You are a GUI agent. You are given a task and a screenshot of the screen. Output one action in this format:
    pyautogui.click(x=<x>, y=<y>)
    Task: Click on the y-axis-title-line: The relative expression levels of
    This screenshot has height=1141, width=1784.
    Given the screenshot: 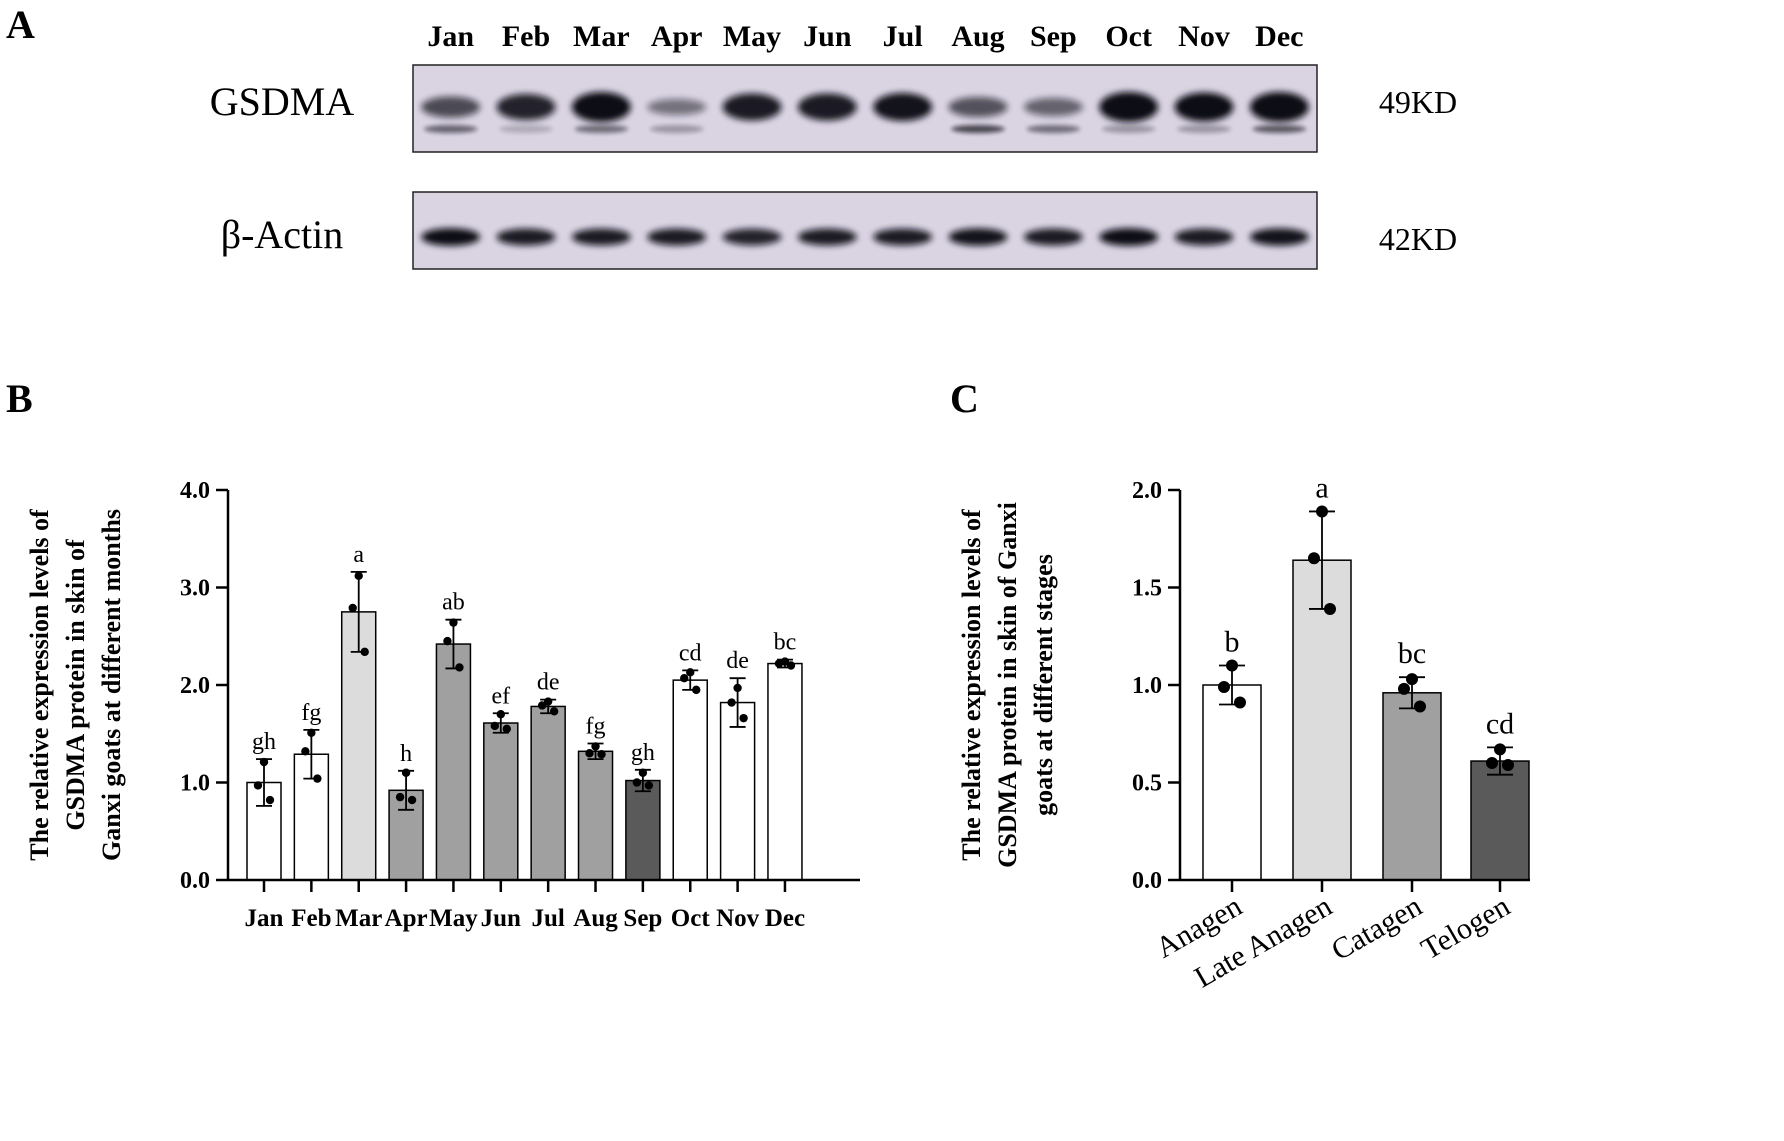 What is the action you would take?
    pyautogui.click(x=39, y=685)
    